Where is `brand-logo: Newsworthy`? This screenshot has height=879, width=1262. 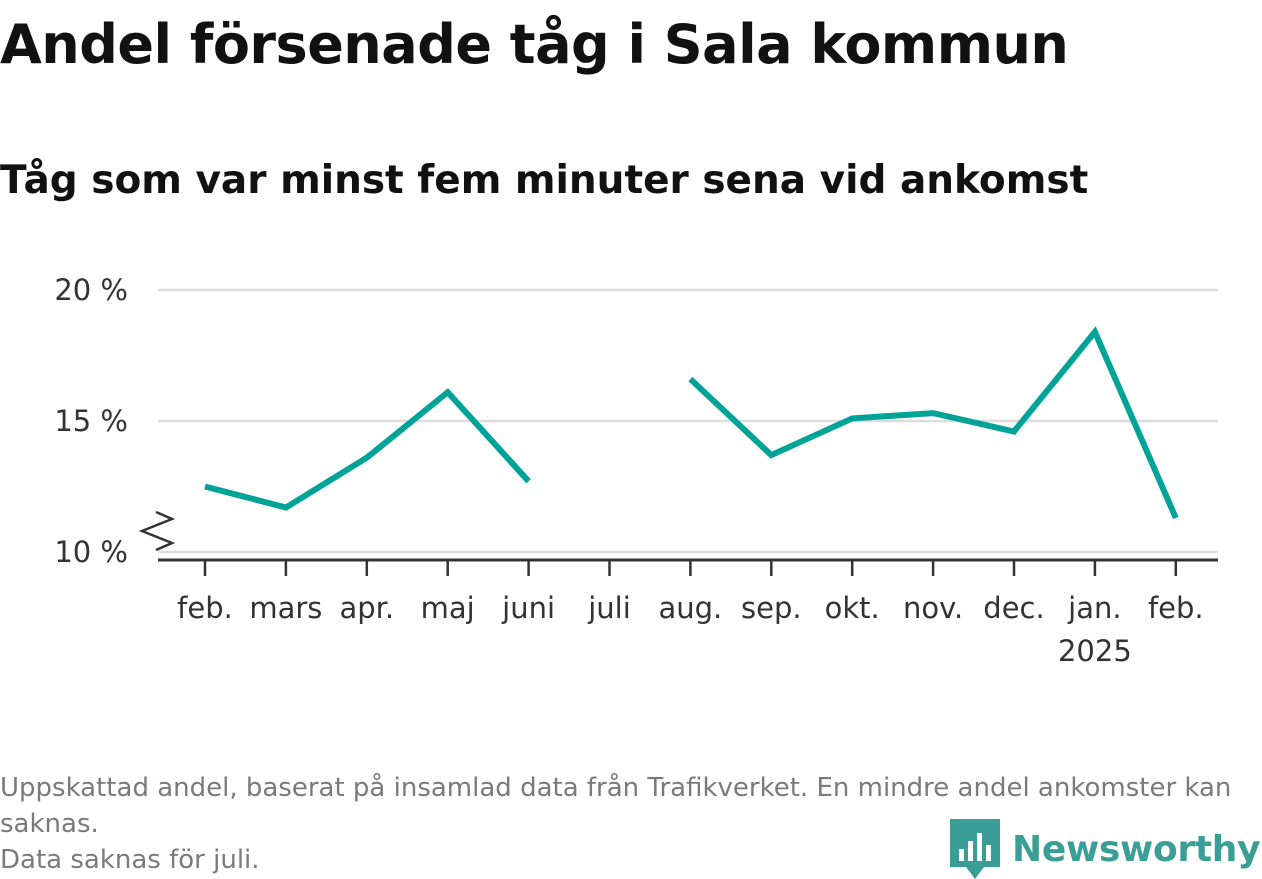 brand-logo: Newsworthy is located at coordinates (1105, 848).